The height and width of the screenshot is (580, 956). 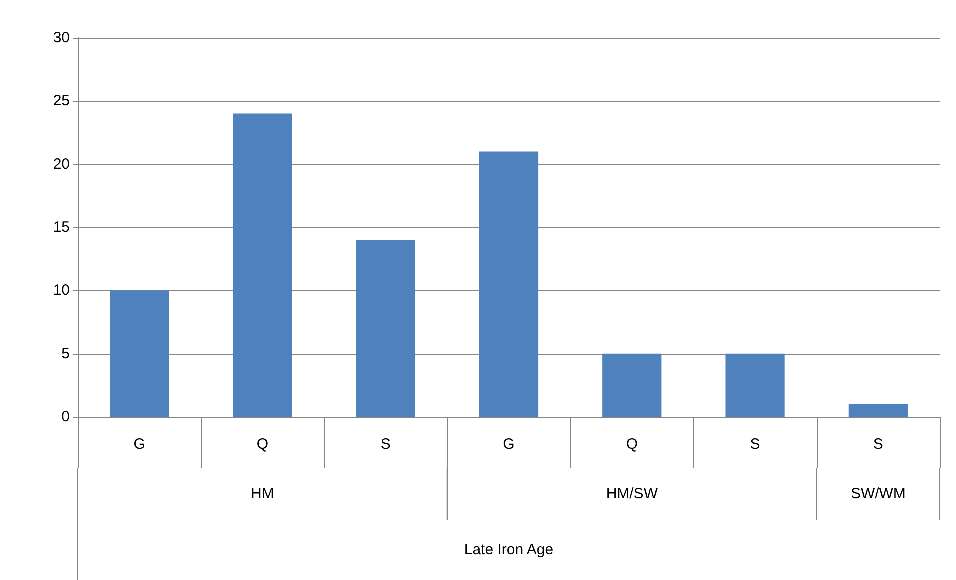 What do you see at coordinates (61, 38) in the screenshot?
I see `y-tick-label: 30` at bounding box center [61, 38].